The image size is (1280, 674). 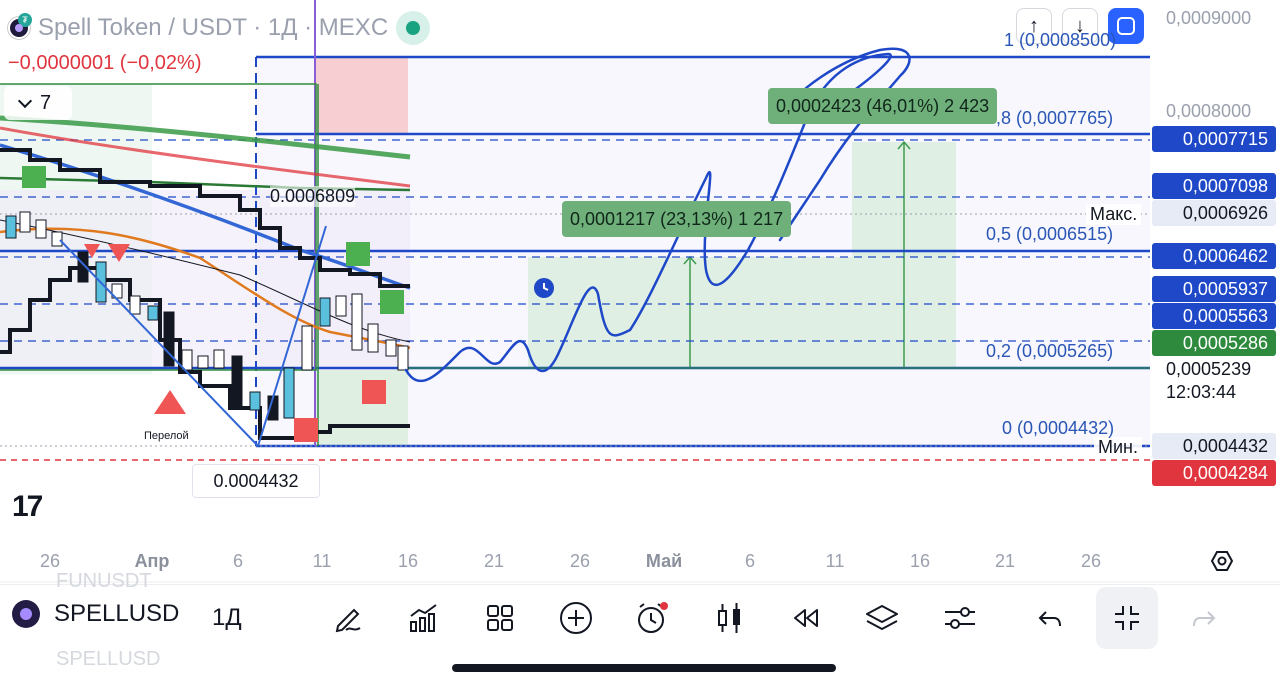 I want to click on scroll-down-button: ↓, so click(x=1080, y=26).